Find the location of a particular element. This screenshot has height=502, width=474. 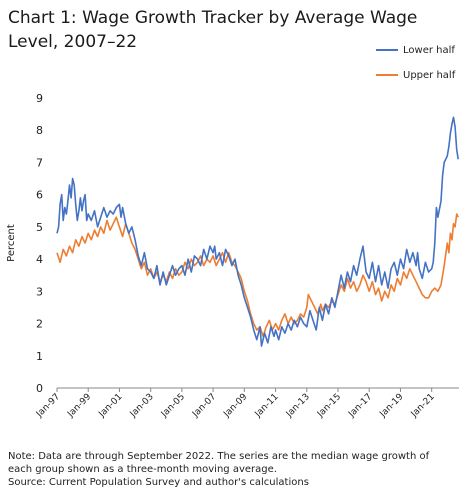

x-tick-label: Jan-99 is located at coordinates (79, 406).